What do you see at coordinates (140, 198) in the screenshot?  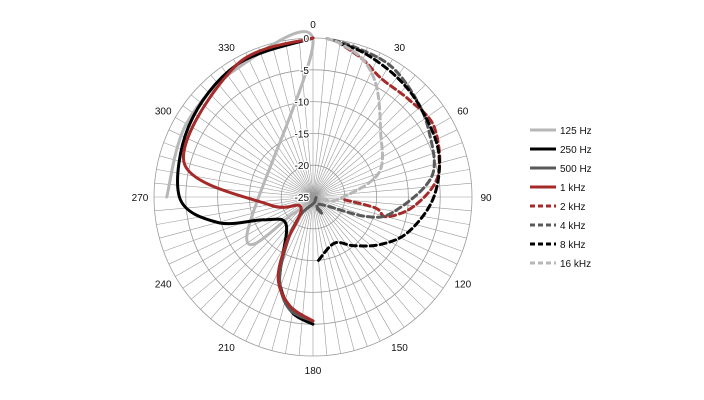 I see `angle-tick-label: 270` at bounding box center [140, 198].